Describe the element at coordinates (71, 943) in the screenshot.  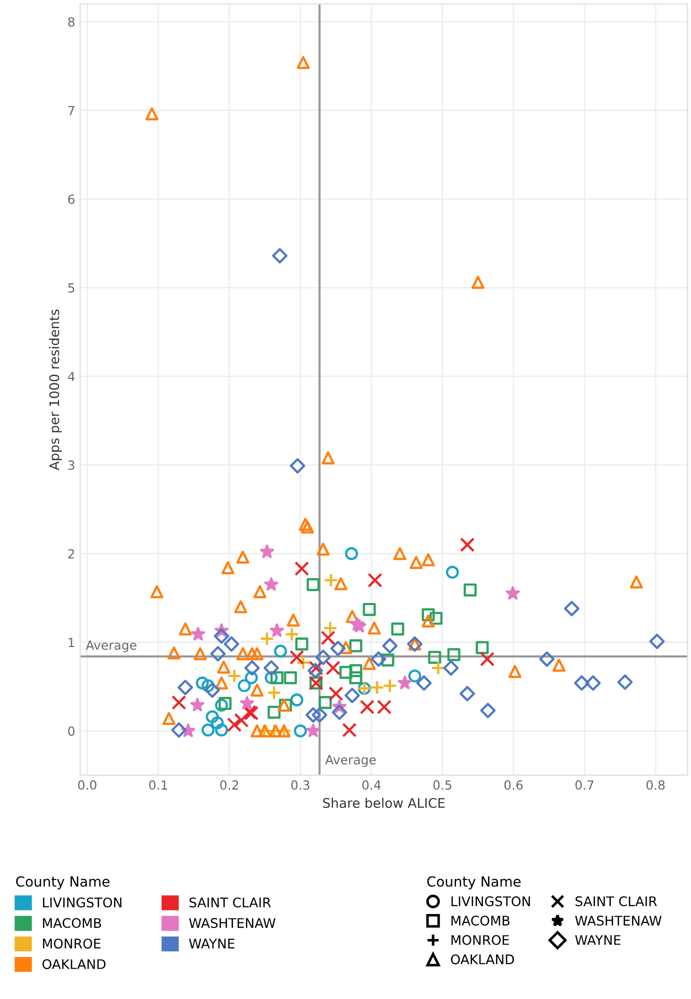
I see `legend-label: MONROE` at that location.